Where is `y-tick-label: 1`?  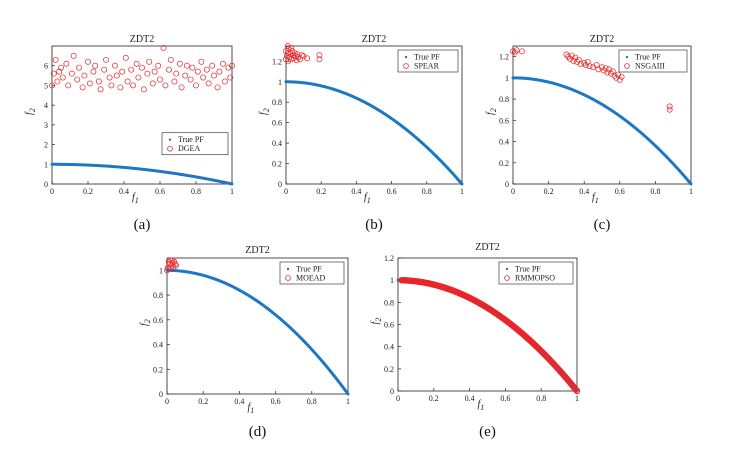
y-tick-label: 1 is located at coordinates (161, 270).